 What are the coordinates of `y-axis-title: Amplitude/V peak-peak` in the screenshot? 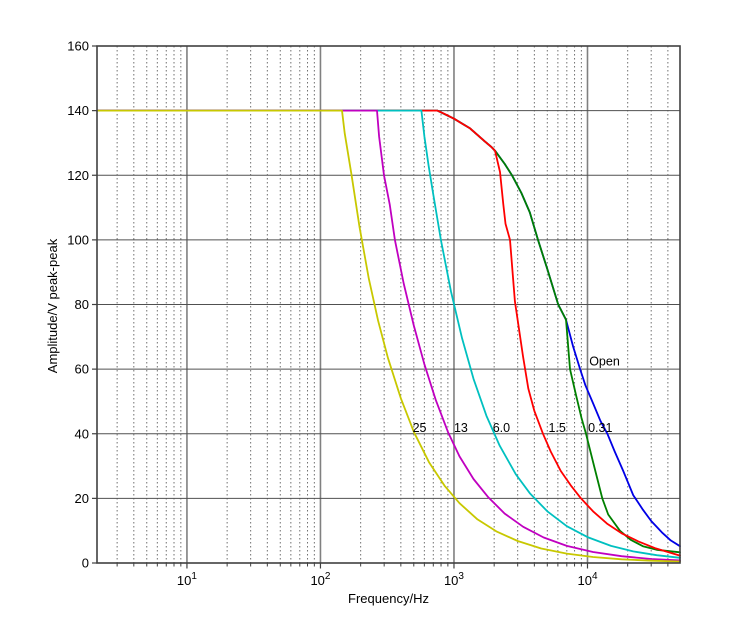 It's located at (52, 306).